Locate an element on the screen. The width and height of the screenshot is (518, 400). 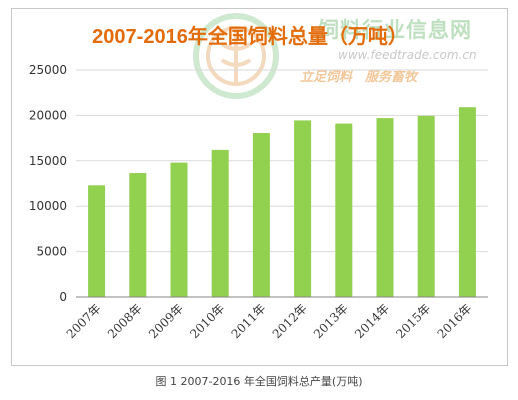
x-tick-label: 2015年 is located at coordinates (413, 321).